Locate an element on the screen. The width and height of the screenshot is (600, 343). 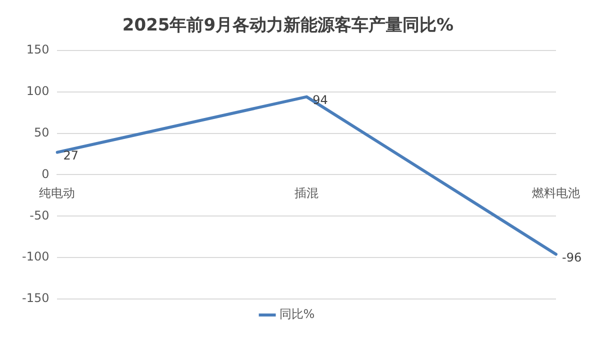
legend-label: 同比% is located at coordinates (297, 314).